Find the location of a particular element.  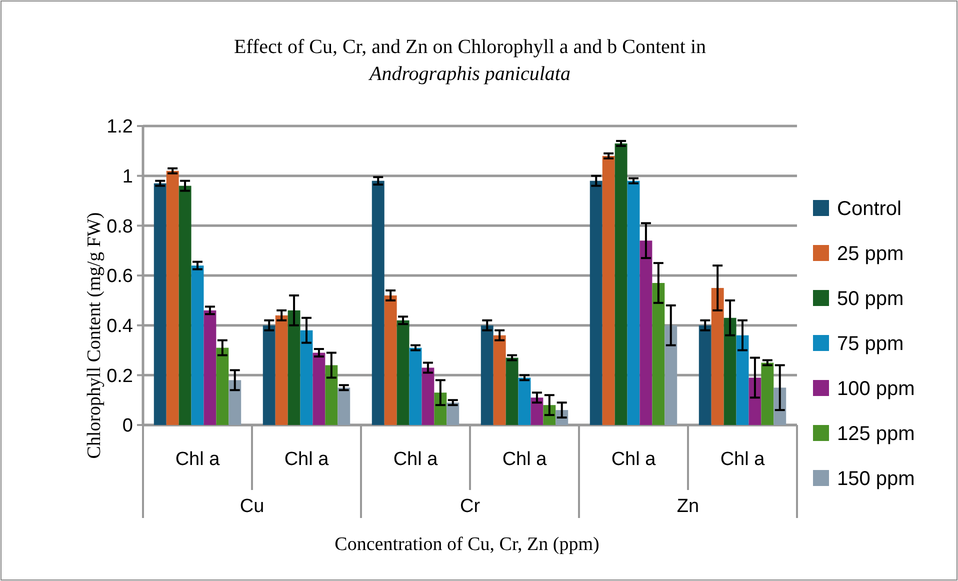

legend-label: 50 ppm is located at coordinates (870, 299).